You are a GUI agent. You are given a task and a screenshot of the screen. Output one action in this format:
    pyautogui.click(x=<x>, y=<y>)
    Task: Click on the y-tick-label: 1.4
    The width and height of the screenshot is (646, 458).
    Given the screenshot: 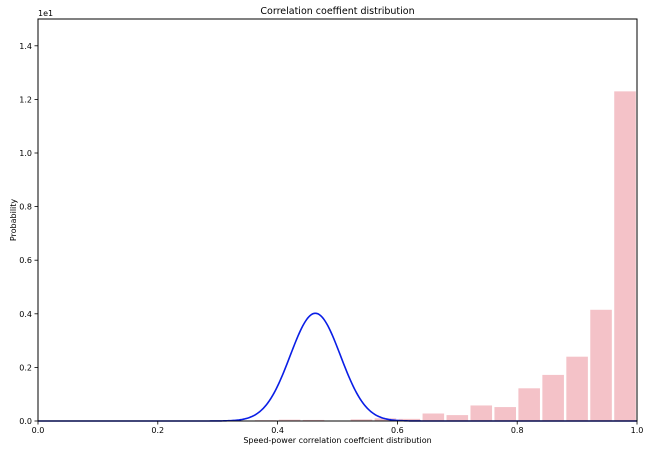 What is the action you would take?
    pyautogui.click(x=25, y=46)
    